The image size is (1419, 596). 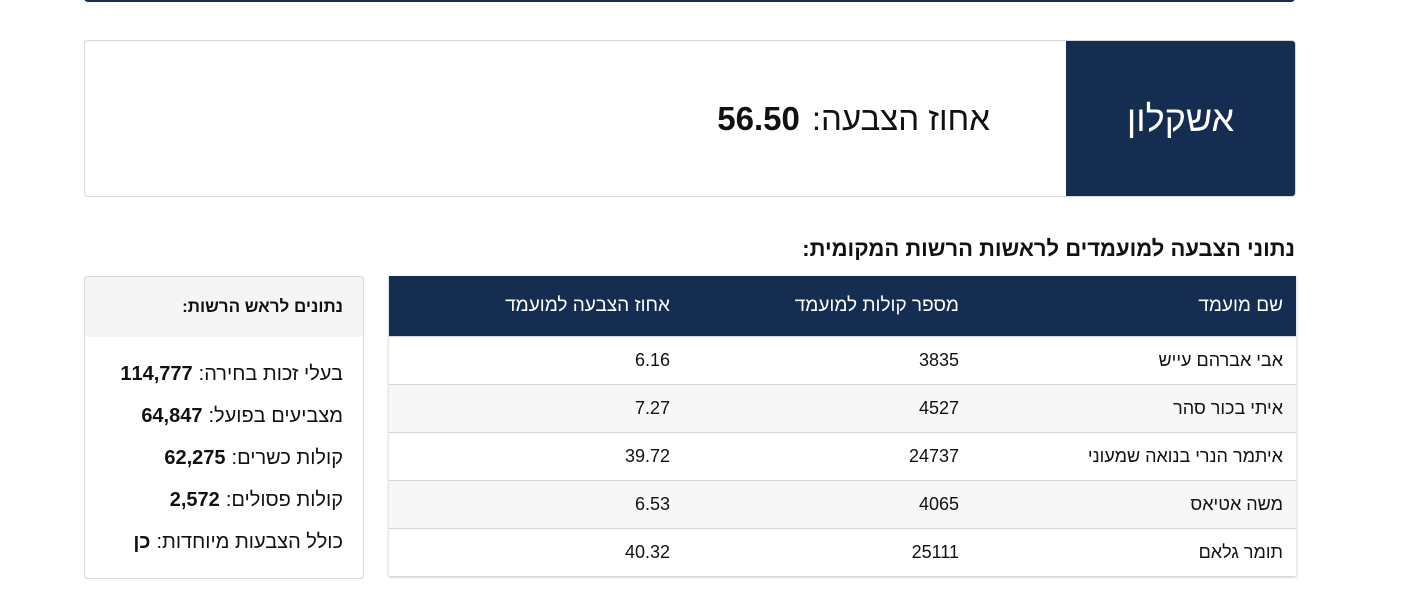 I want to click on candidate-percent: 6.53, so click(x=536, y=504).